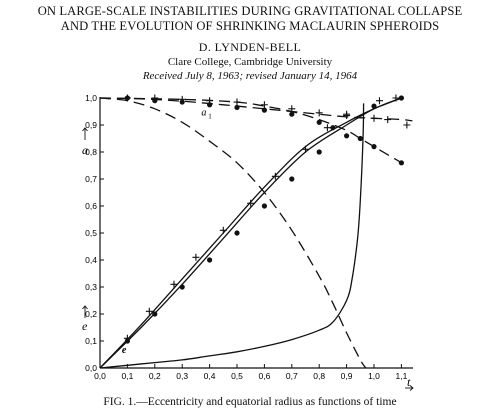  What do you see at coordinates (319, 376) in the screenshot?
I see `x-tick-label: 0,8` at bounding box center [319, 376].